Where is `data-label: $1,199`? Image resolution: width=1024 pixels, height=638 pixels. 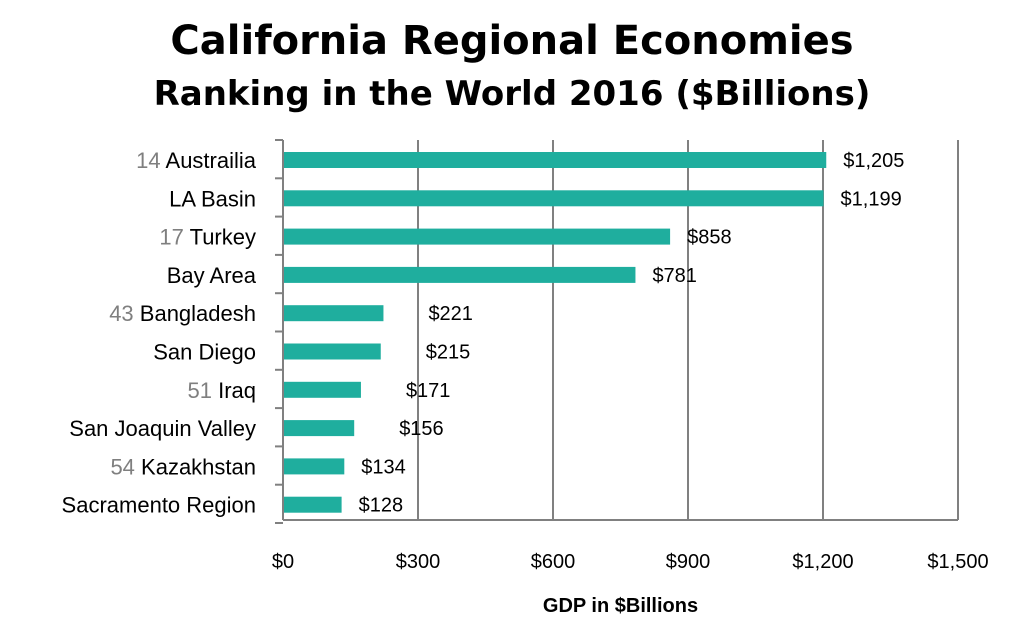 data-label: $1,199 is located at coordinates (871, 199).